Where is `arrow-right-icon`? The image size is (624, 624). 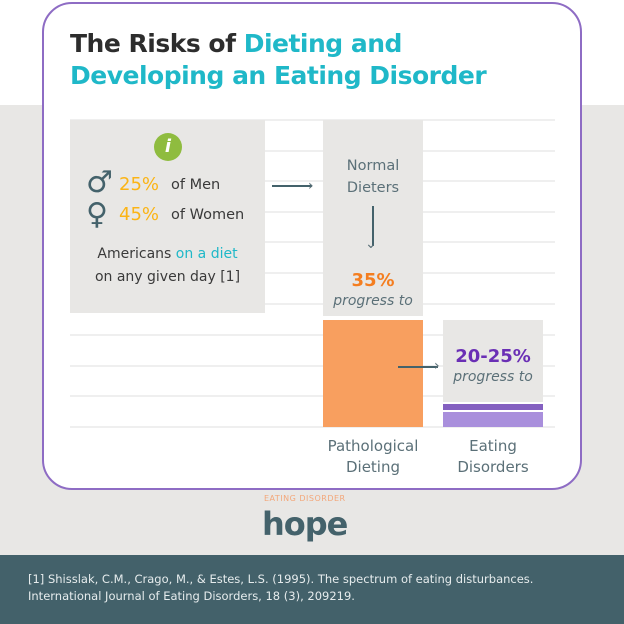 arrow-right-icon is located at coordinates (292, 186).